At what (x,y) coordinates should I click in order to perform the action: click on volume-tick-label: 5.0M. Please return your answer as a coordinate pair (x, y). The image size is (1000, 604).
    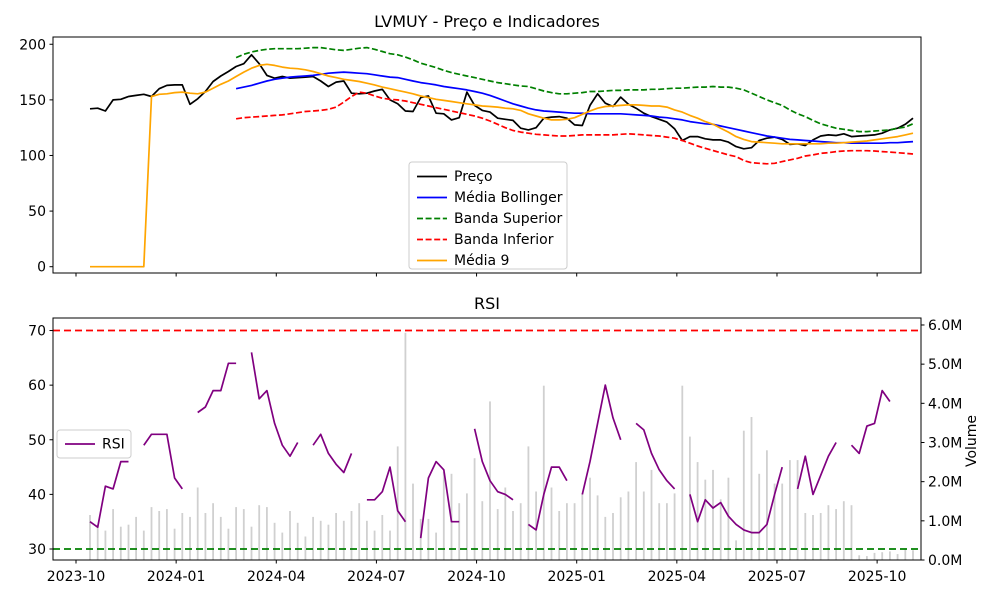
    Looking at the image, I should click on (945, 365).